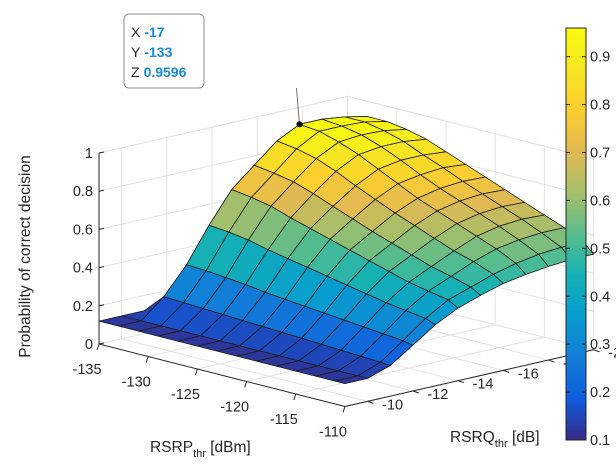 The height and width of the screenshot is (476, 616). I want to click on grid-line-y, so click(420, 365).